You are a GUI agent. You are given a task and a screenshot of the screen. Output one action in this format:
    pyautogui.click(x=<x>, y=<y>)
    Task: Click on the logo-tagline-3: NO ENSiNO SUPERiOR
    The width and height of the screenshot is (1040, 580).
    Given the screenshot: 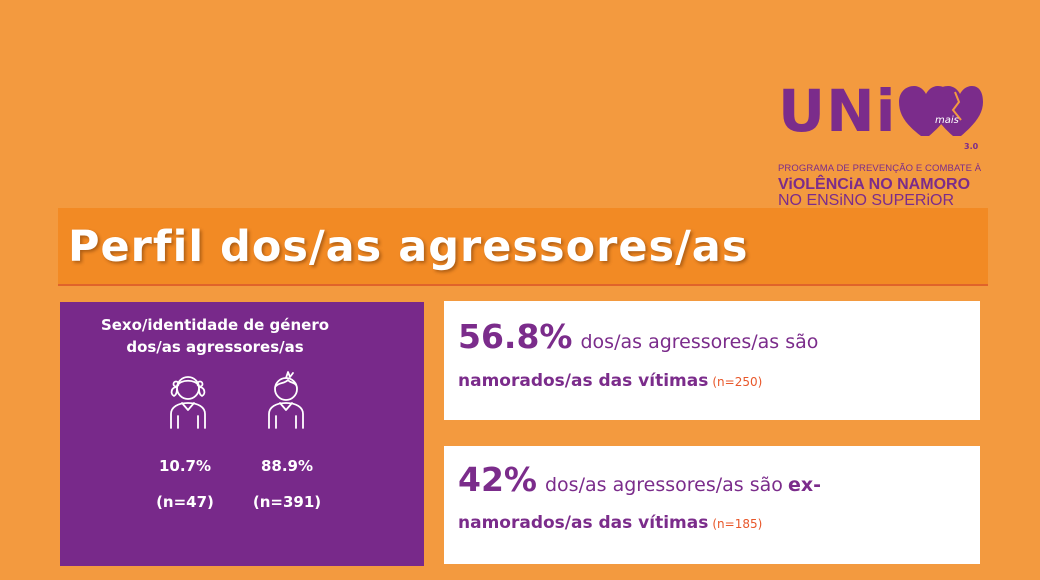 What is the action you would take?
    pyautogui.click(x=866, y=200)
    